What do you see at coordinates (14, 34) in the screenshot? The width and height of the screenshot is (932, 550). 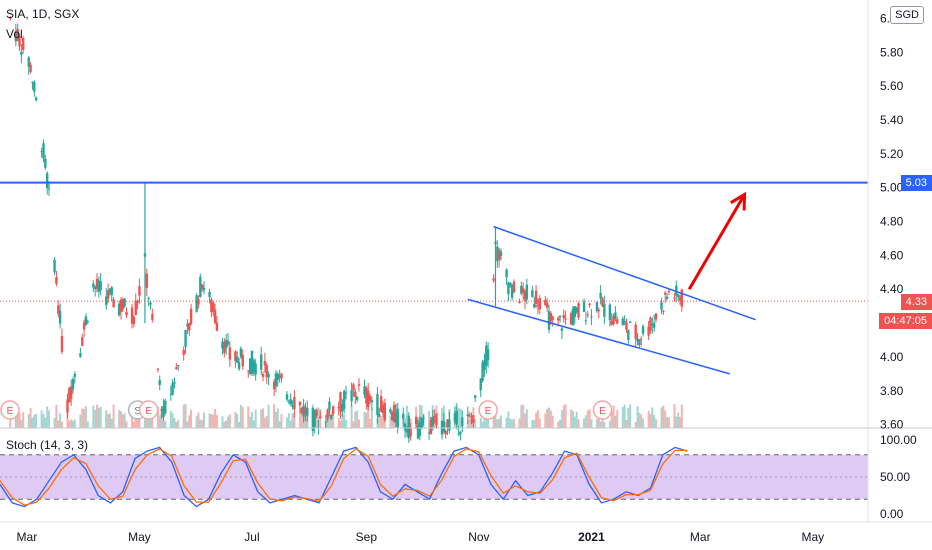 I see `volume-legend: Vol` at bounding box center [14, 34].